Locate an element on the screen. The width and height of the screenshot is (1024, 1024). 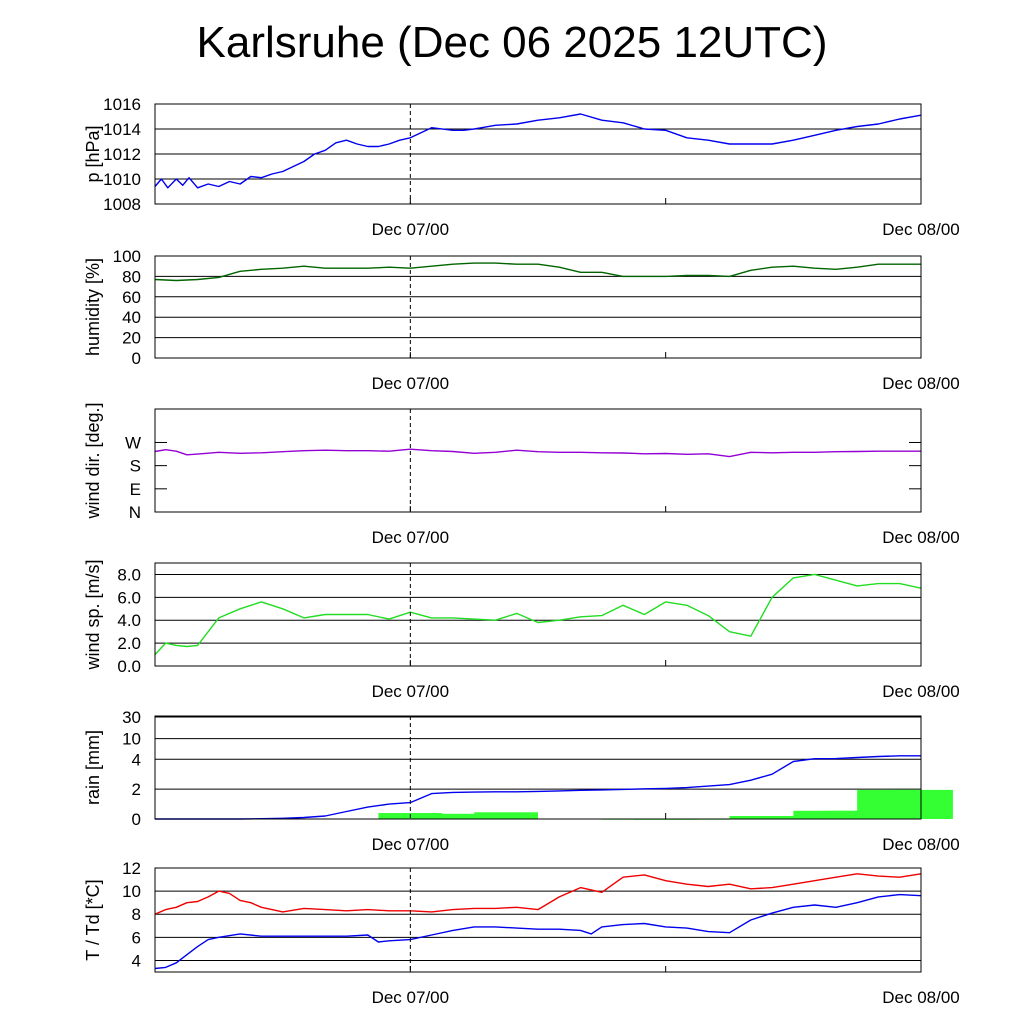
y-tick-label: S is located at coordinates (135, 466).